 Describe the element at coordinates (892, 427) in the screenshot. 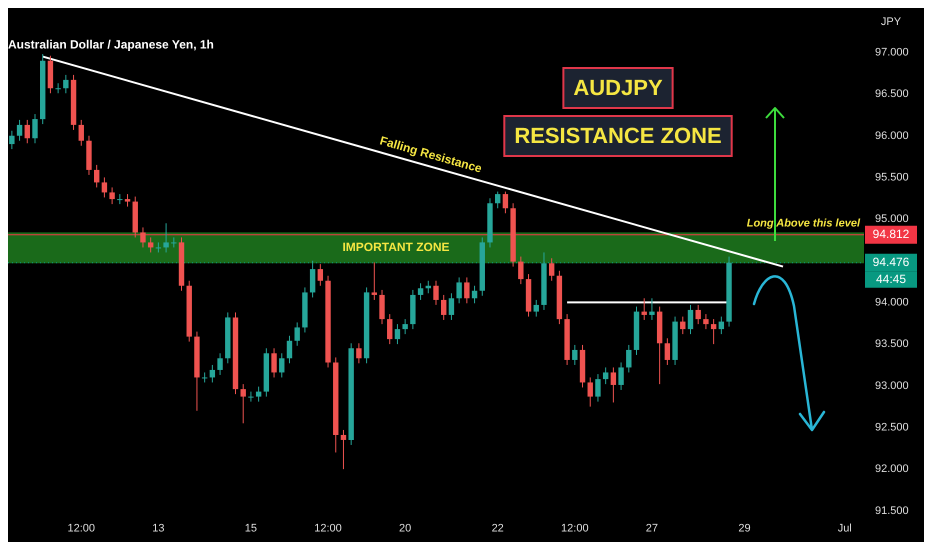

I see `y-tick-label: 92.500` at that location.